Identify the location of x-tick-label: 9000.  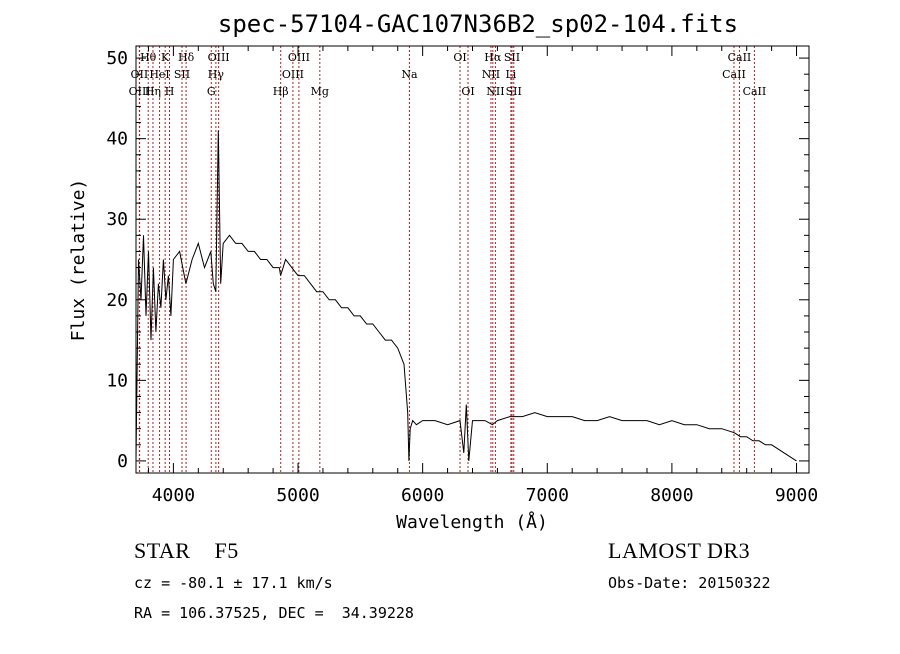
(796, 495).